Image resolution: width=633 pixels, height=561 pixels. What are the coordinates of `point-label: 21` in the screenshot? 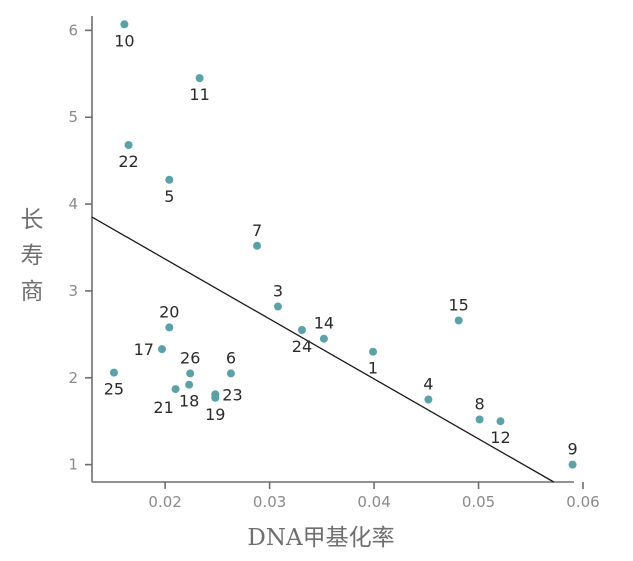 It's located at (163, 407).